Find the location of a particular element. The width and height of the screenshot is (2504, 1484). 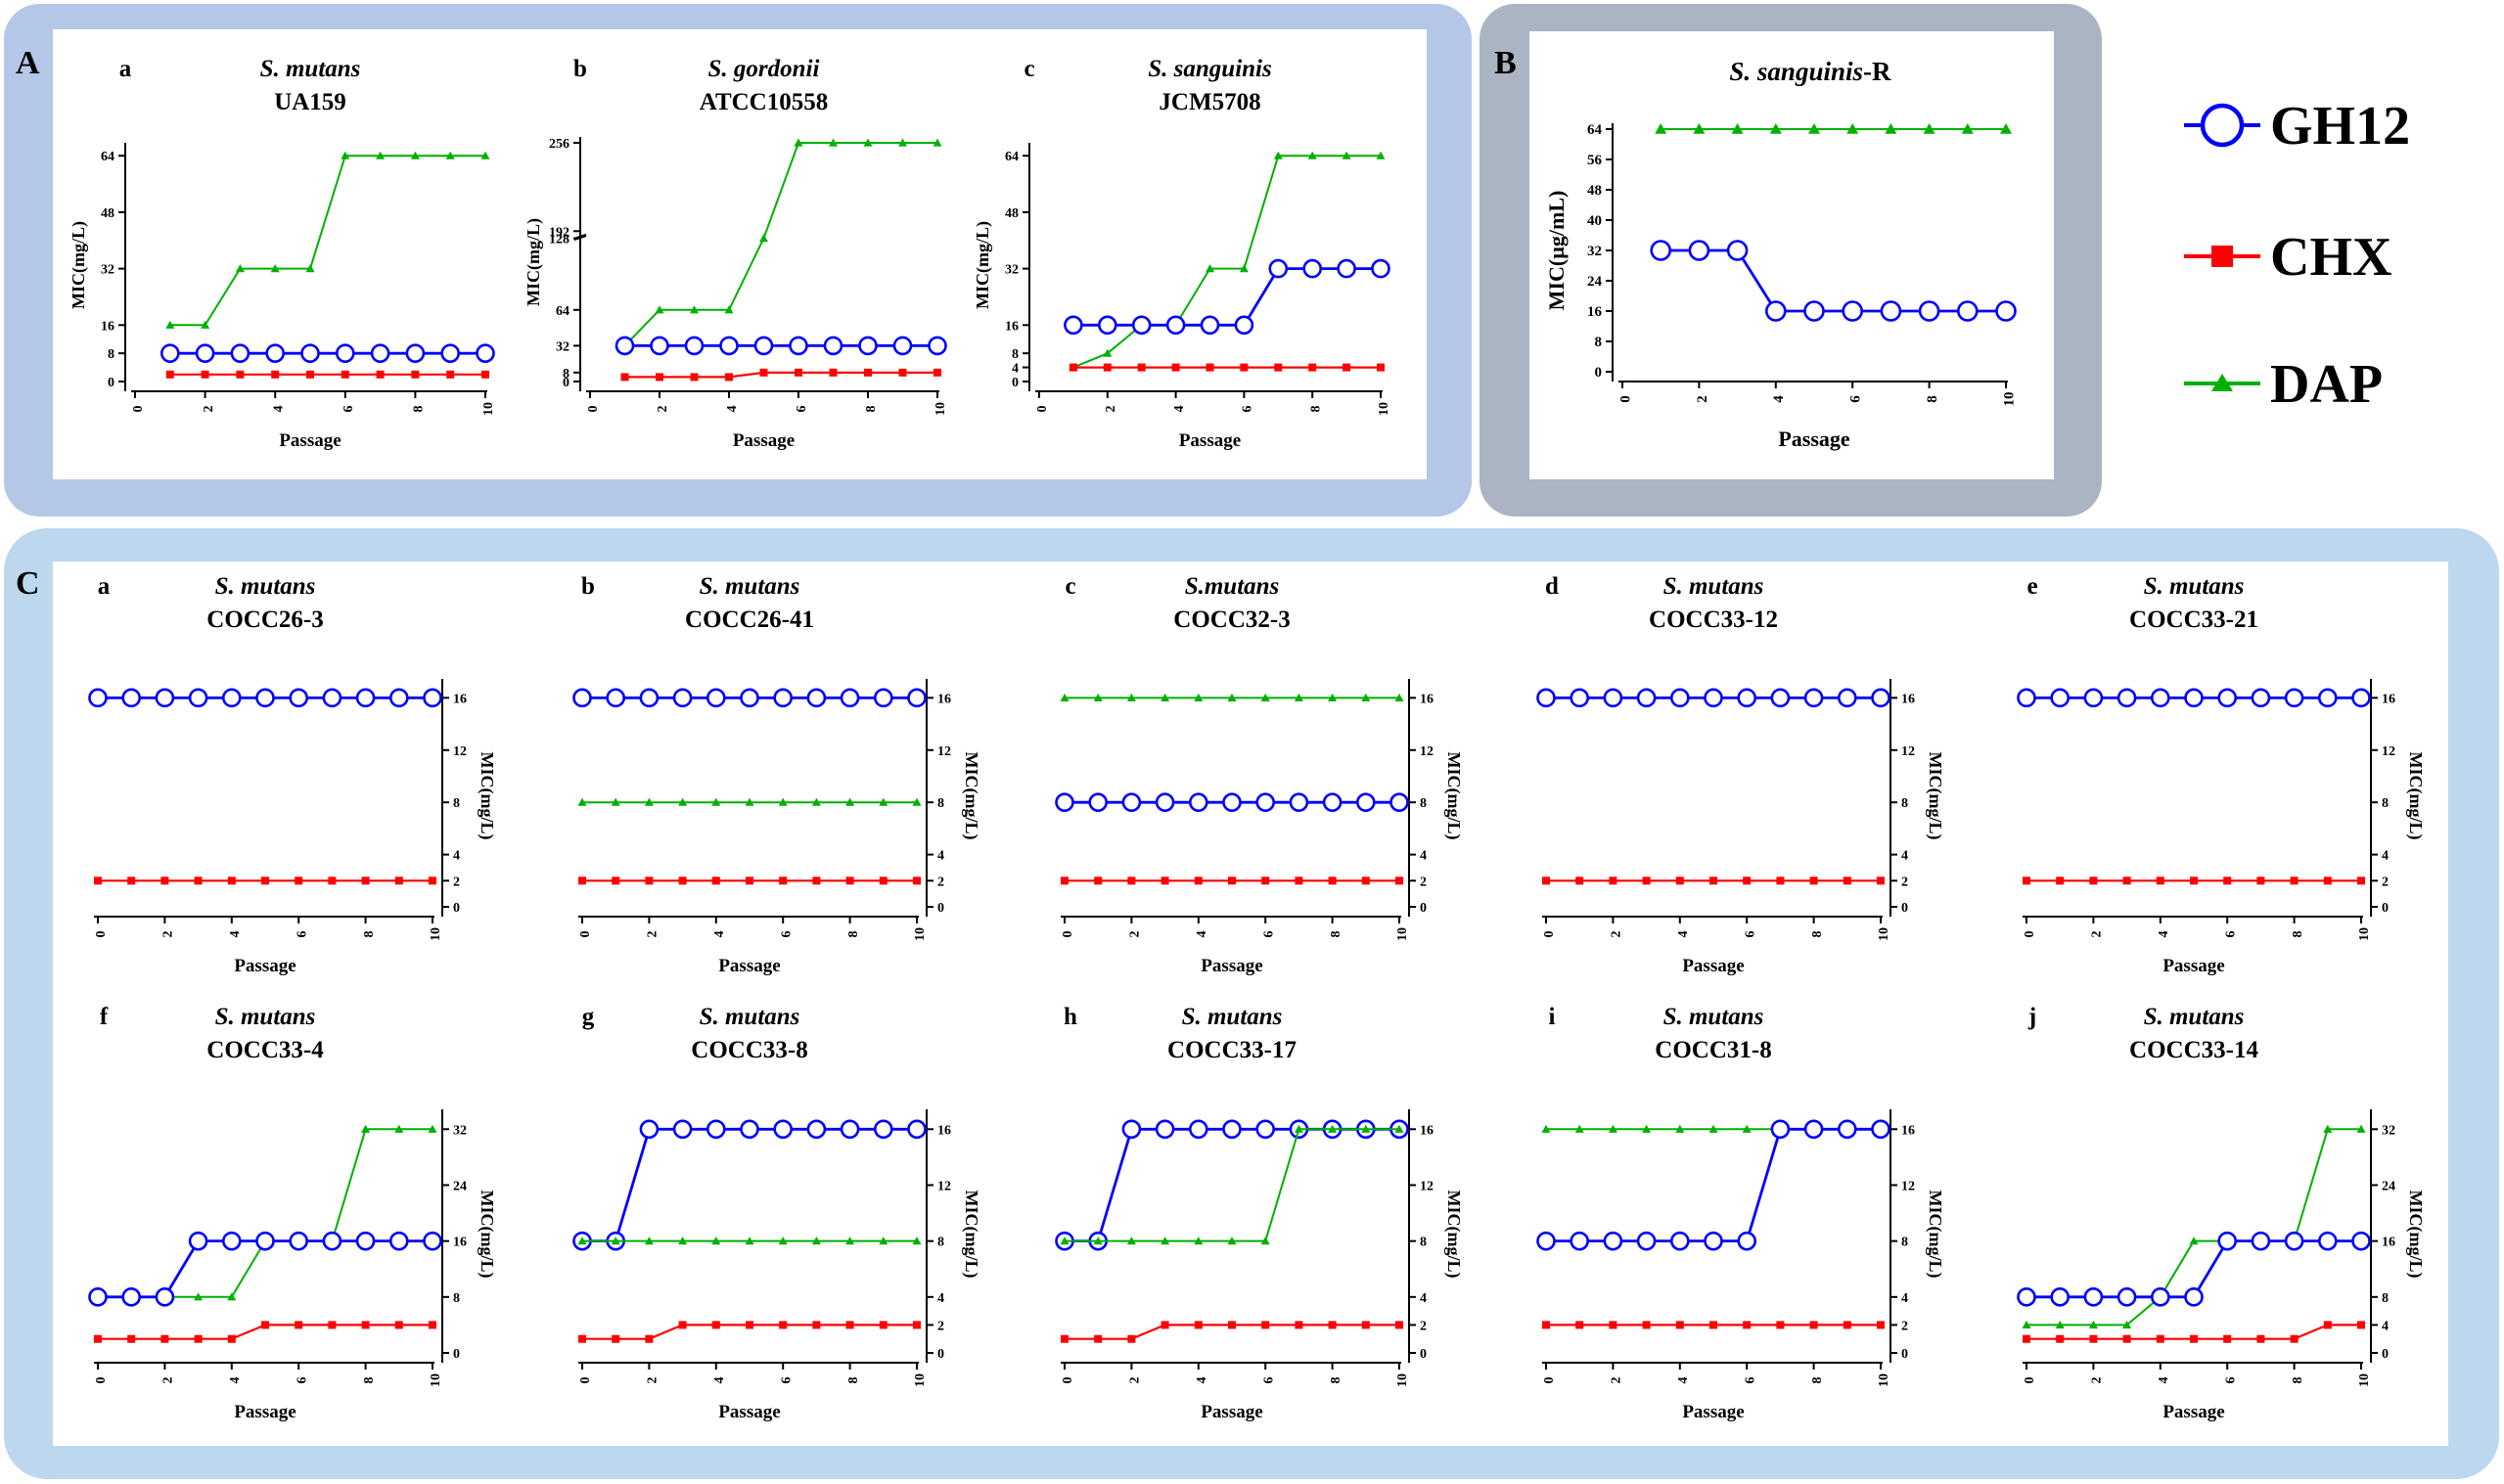

x-tick-label: 6 is located at coordinates (348, 409).